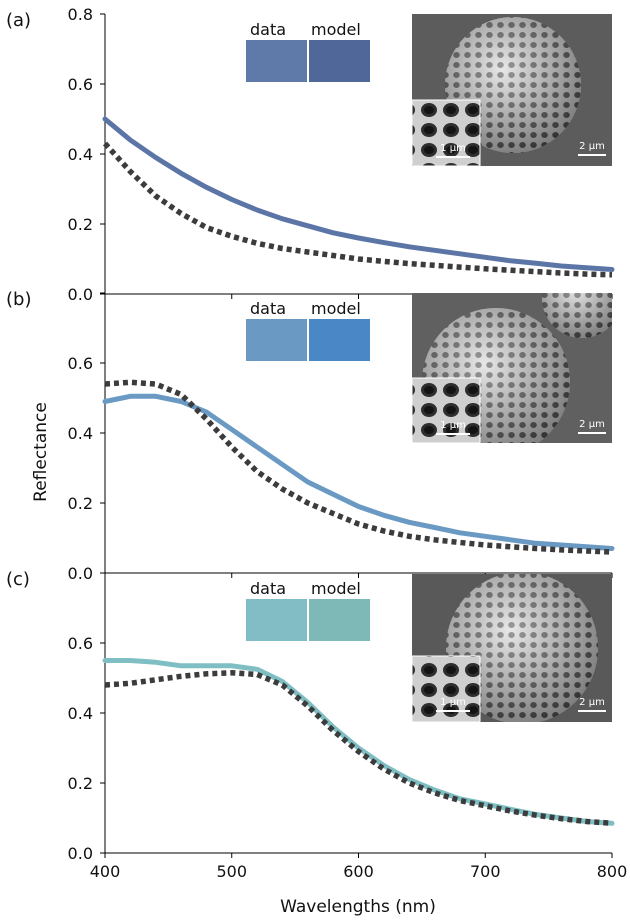 The image size is (630, 922). I want to click on x-axis-label: Wavelengths (nm), so click(358, 907).